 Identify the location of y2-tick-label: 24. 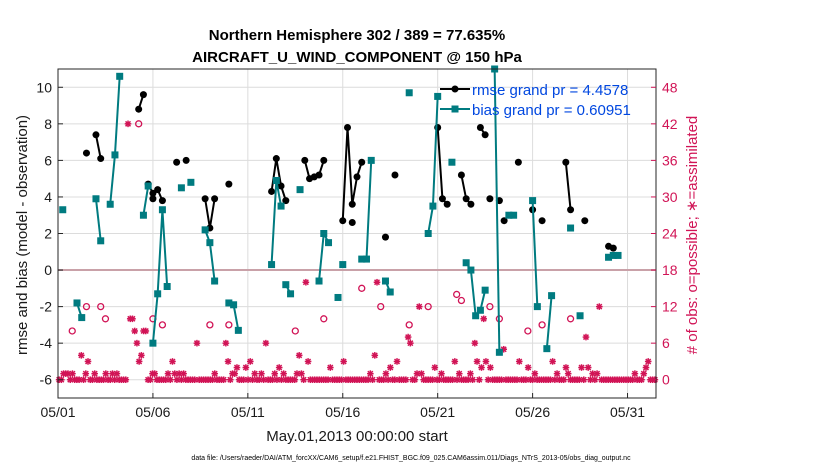
(670, 234).